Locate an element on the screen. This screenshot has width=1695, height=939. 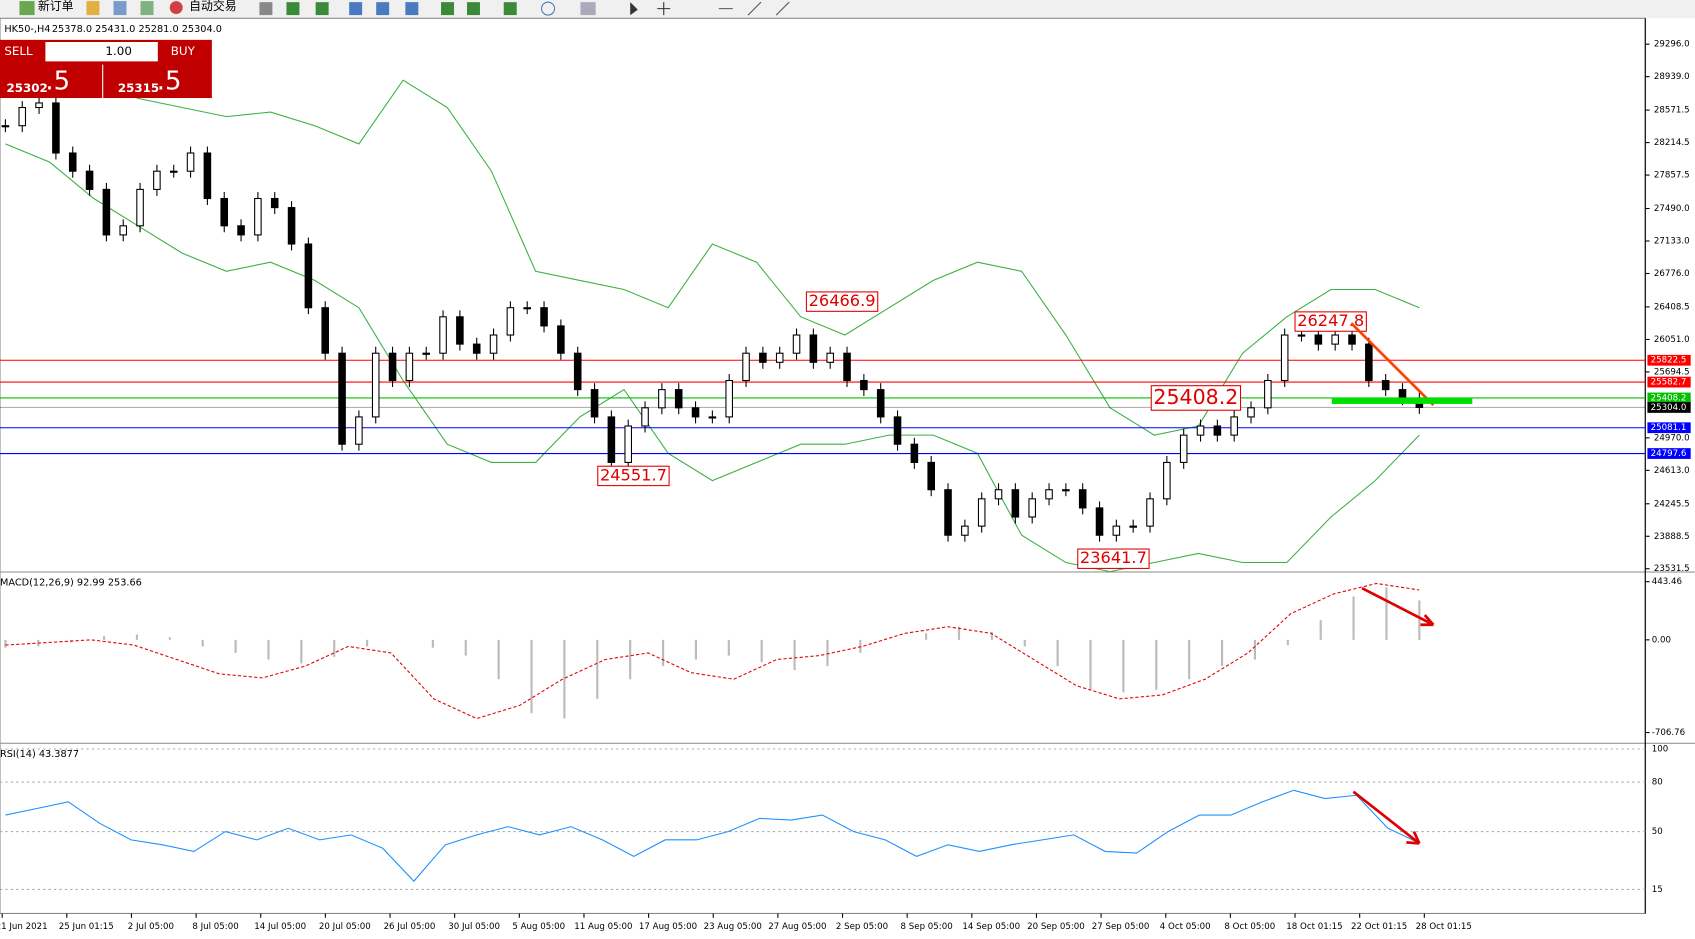
price-label: 24245.5 is located at coordinates (1672, 504).